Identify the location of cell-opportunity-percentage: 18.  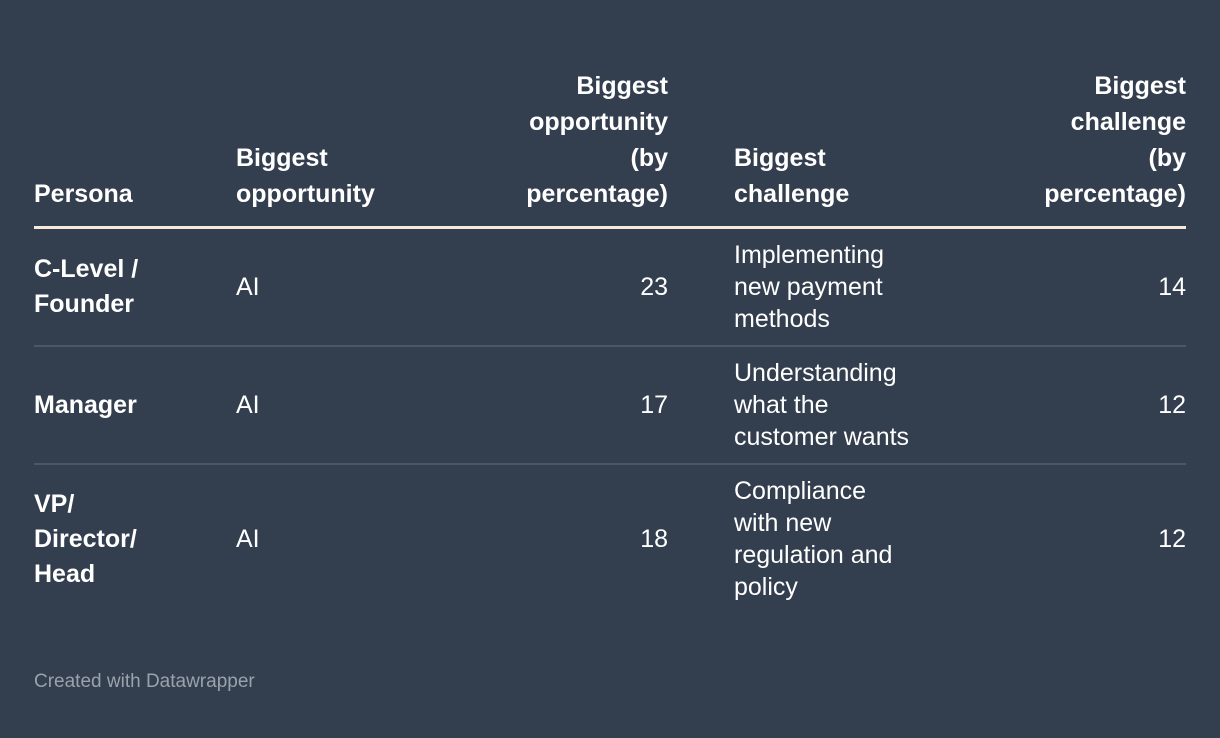
(552, 538).